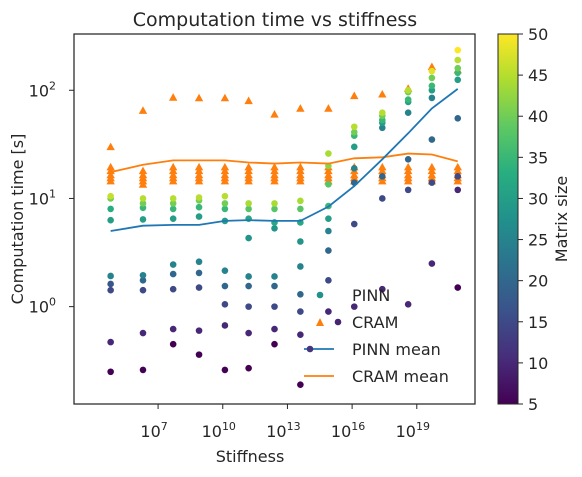 Image resolution: width=582 pixels, height=477 pixels. I want to click on colorbar-tick-label: 35, so click(538, 157).